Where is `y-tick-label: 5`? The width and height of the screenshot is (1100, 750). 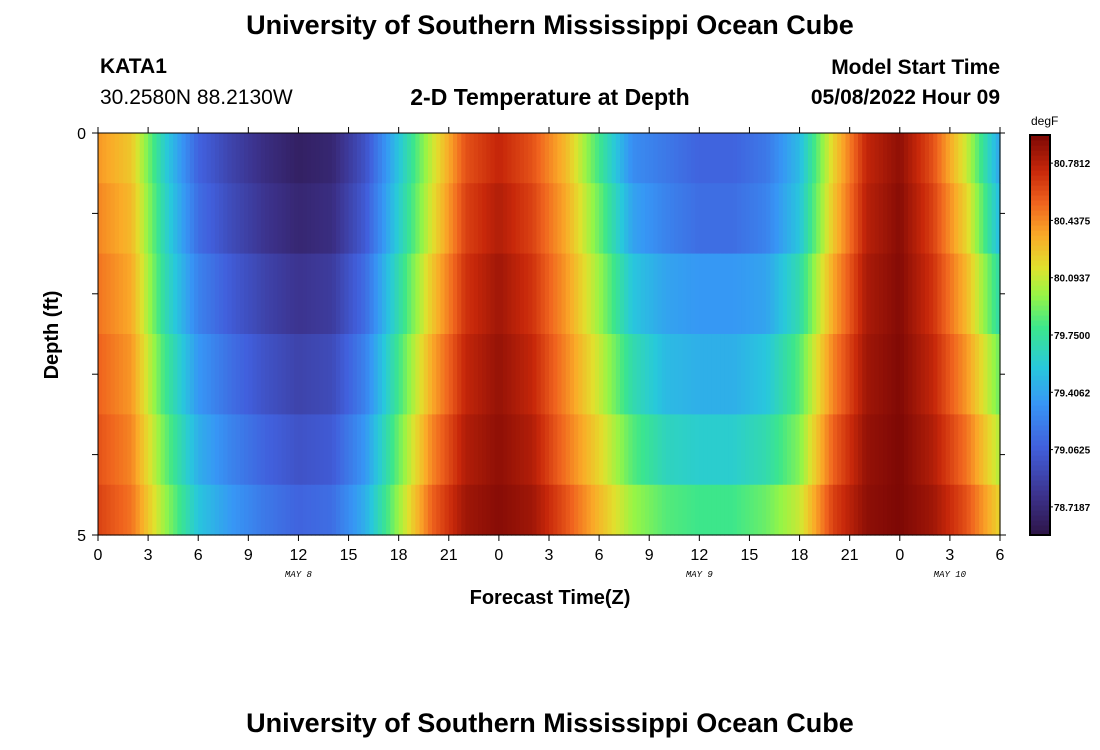 y-tick-label: 5 is located at coordinates (81, 536).